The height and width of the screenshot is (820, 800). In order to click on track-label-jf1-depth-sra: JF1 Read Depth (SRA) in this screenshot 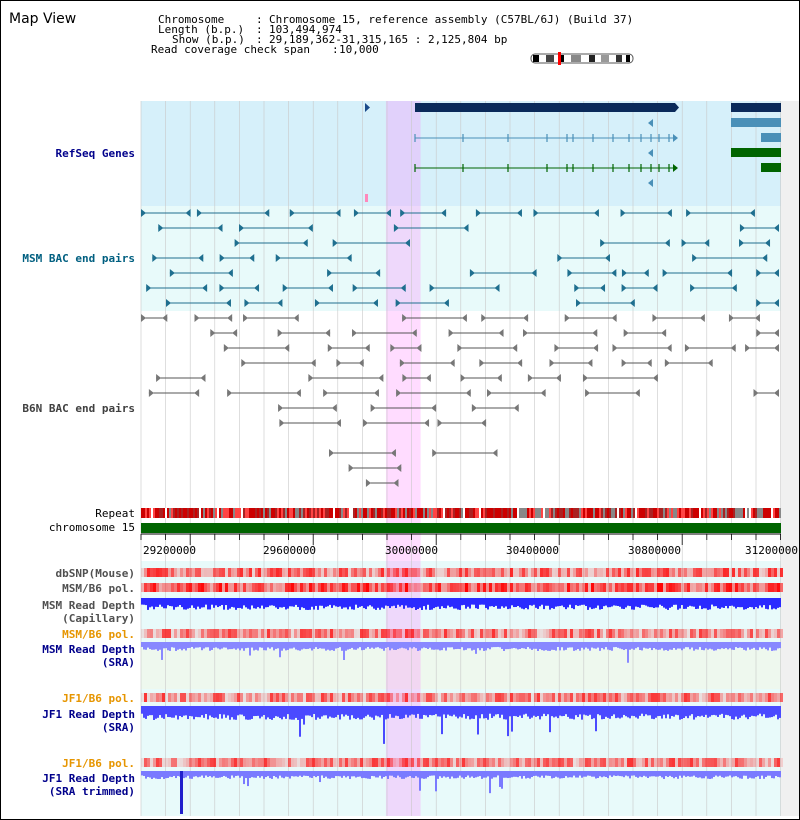, I will do `click(88, 721)`.